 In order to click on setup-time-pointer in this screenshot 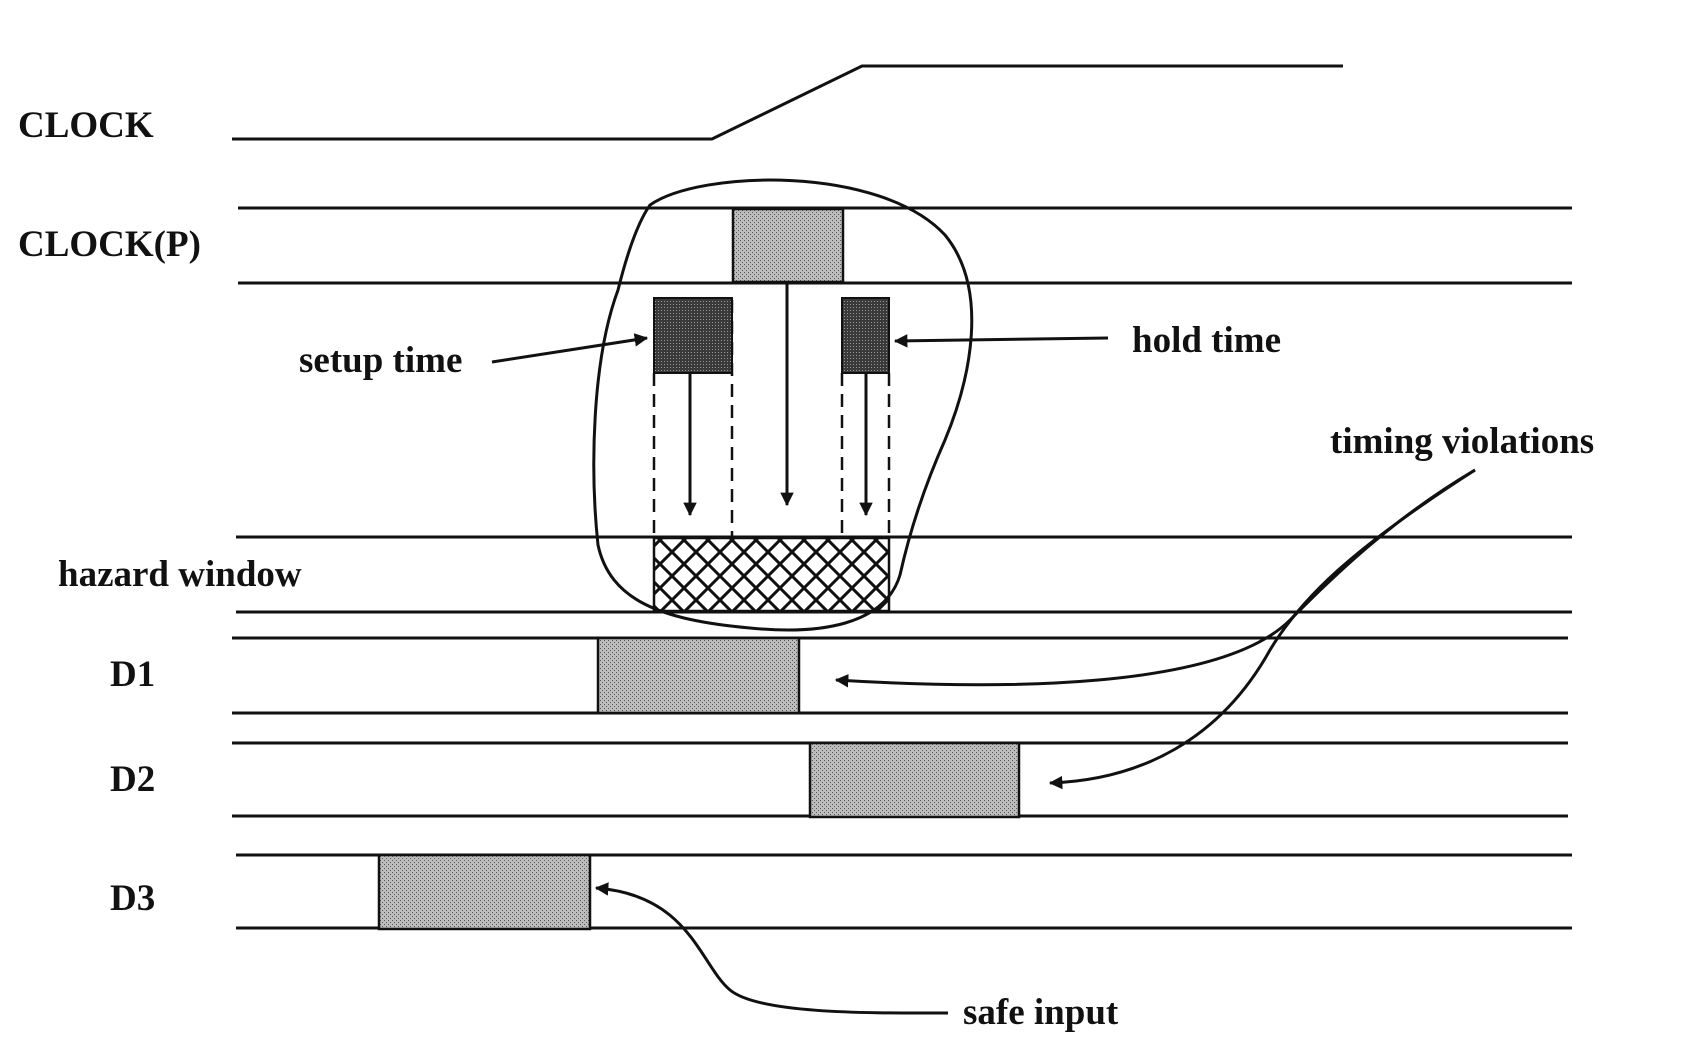, I will do `click(570, 348)`.